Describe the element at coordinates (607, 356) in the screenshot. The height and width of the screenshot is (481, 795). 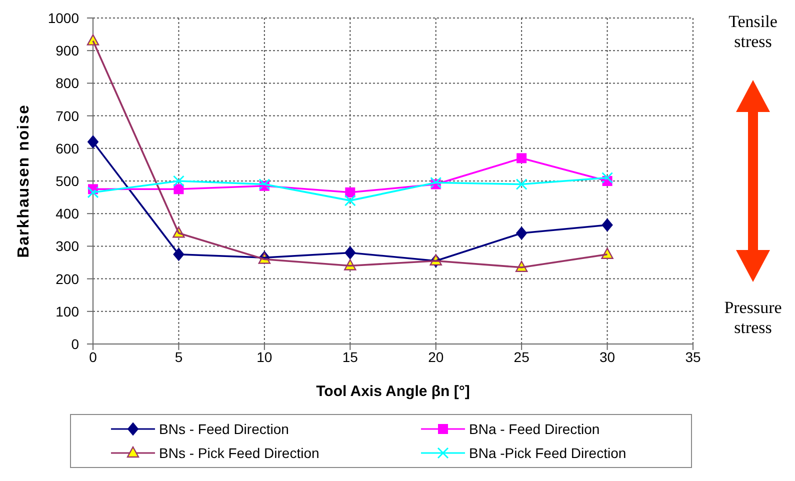
I see `x-tick-label: 30` at that location.